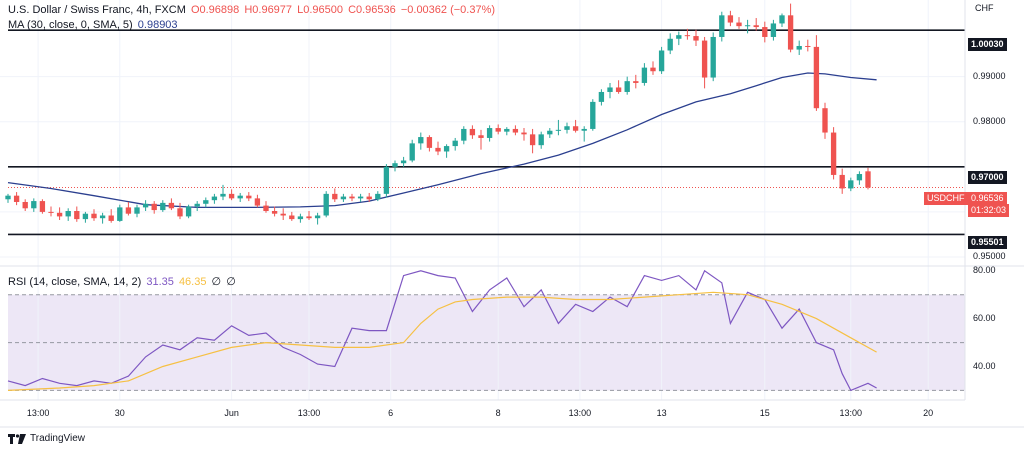 The height and width of the screenshot is (454, 1024). What do you see at coordinates (946, 198) in the screenshot?
I see `symbol-tag: USDCHF` at bounding box center [946, 198].